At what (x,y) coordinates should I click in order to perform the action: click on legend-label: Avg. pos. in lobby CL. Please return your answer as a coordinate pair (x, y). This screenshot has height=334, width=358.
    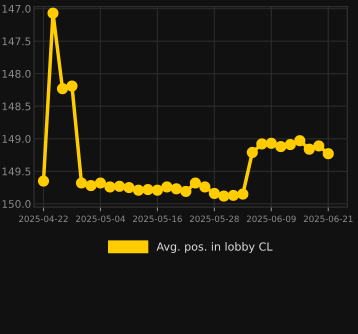
    Looking at the image, I should click on (214, 247).